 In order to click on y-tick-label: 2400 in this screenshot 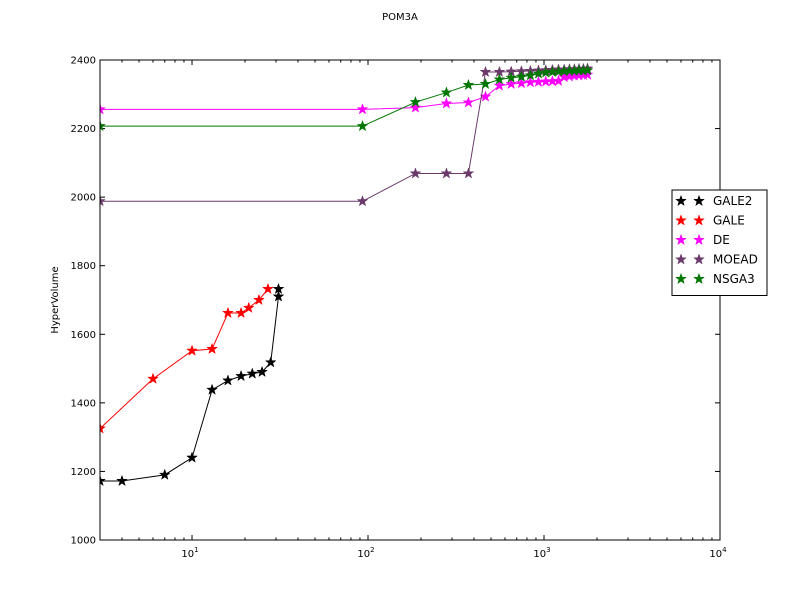, I will do `click(83, 61)`.